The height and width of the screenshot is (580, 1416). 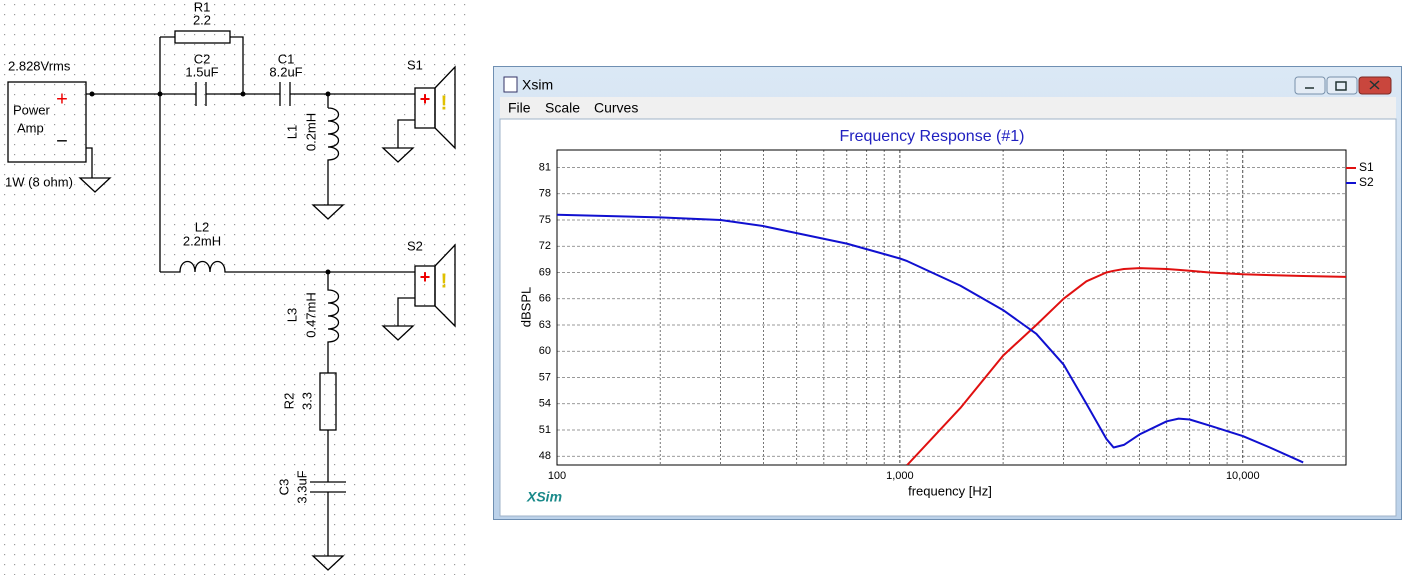 What do you see at coordinates (545, 430) in the screenshot?
I see `y-tick-label: 51` at bounding box center [545, 430].